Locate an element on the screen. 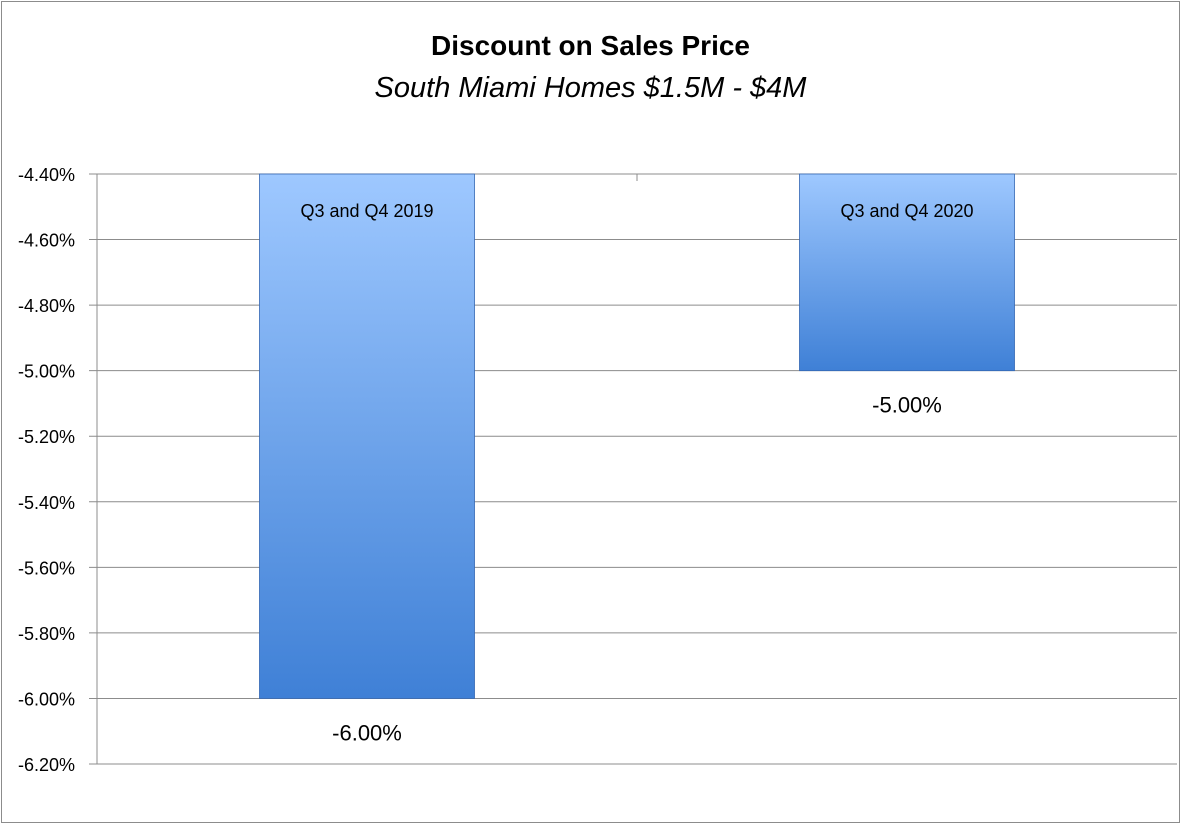 The image size is (1181, 824). y-tick-label: -6.20% is located at coordinates (46, 765).